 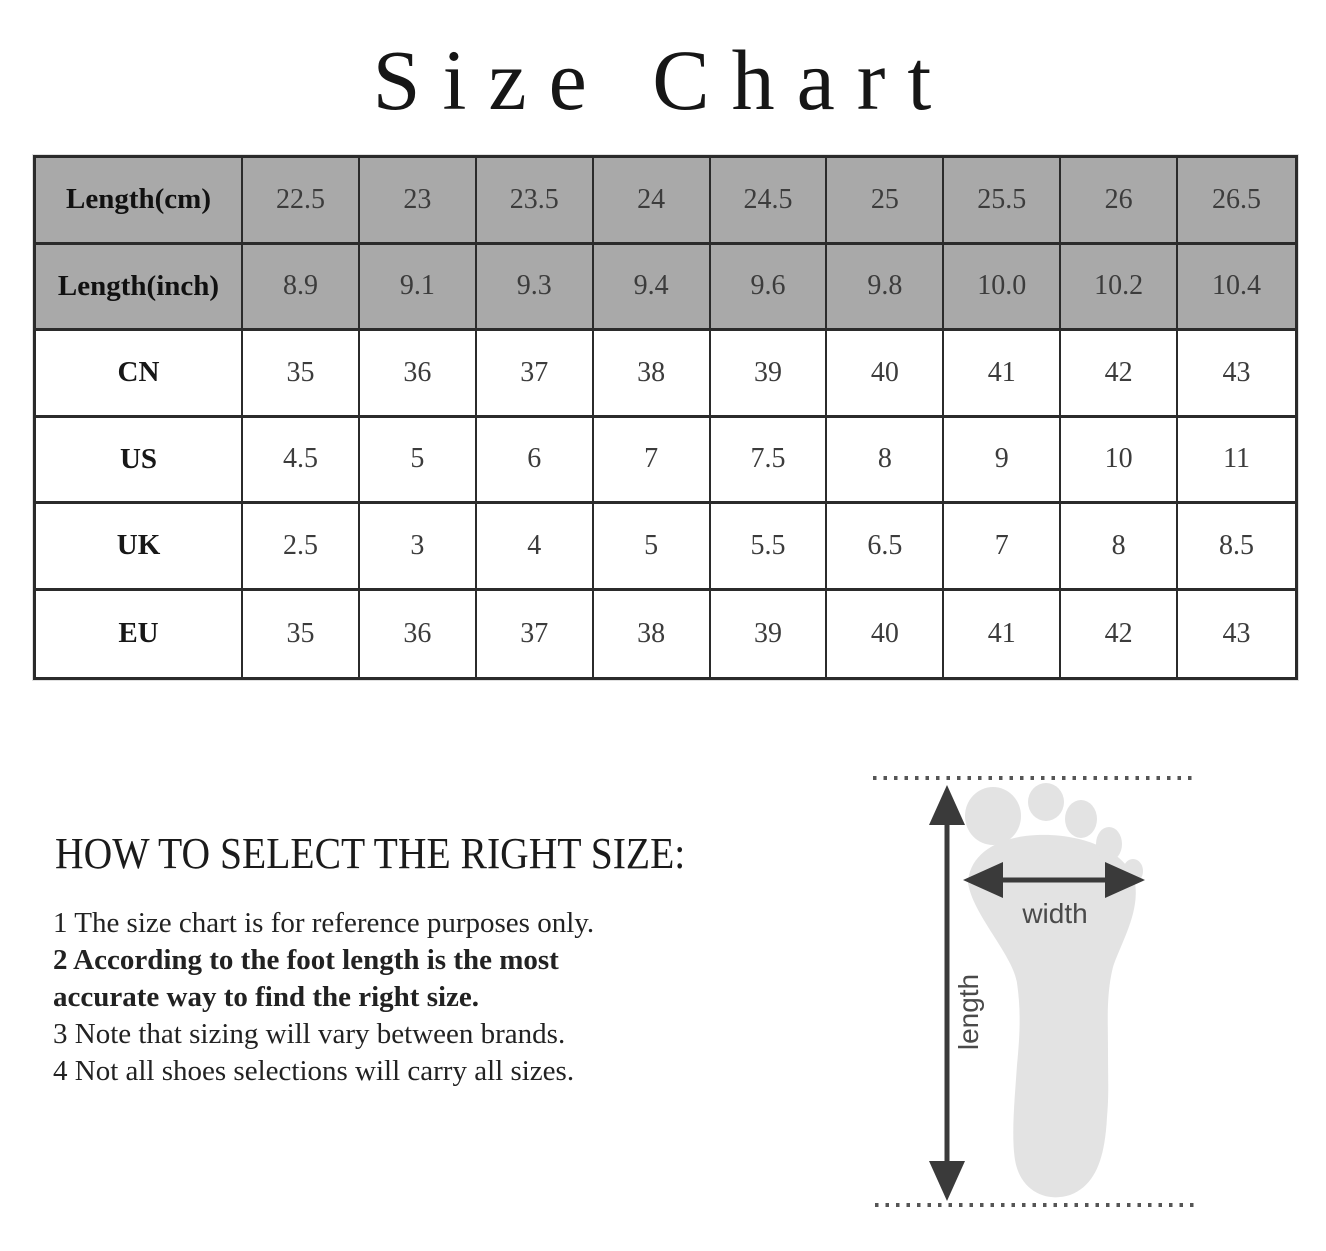 I want to click on row-label-length-inch: Length(inch), so click(x=139, y=287).